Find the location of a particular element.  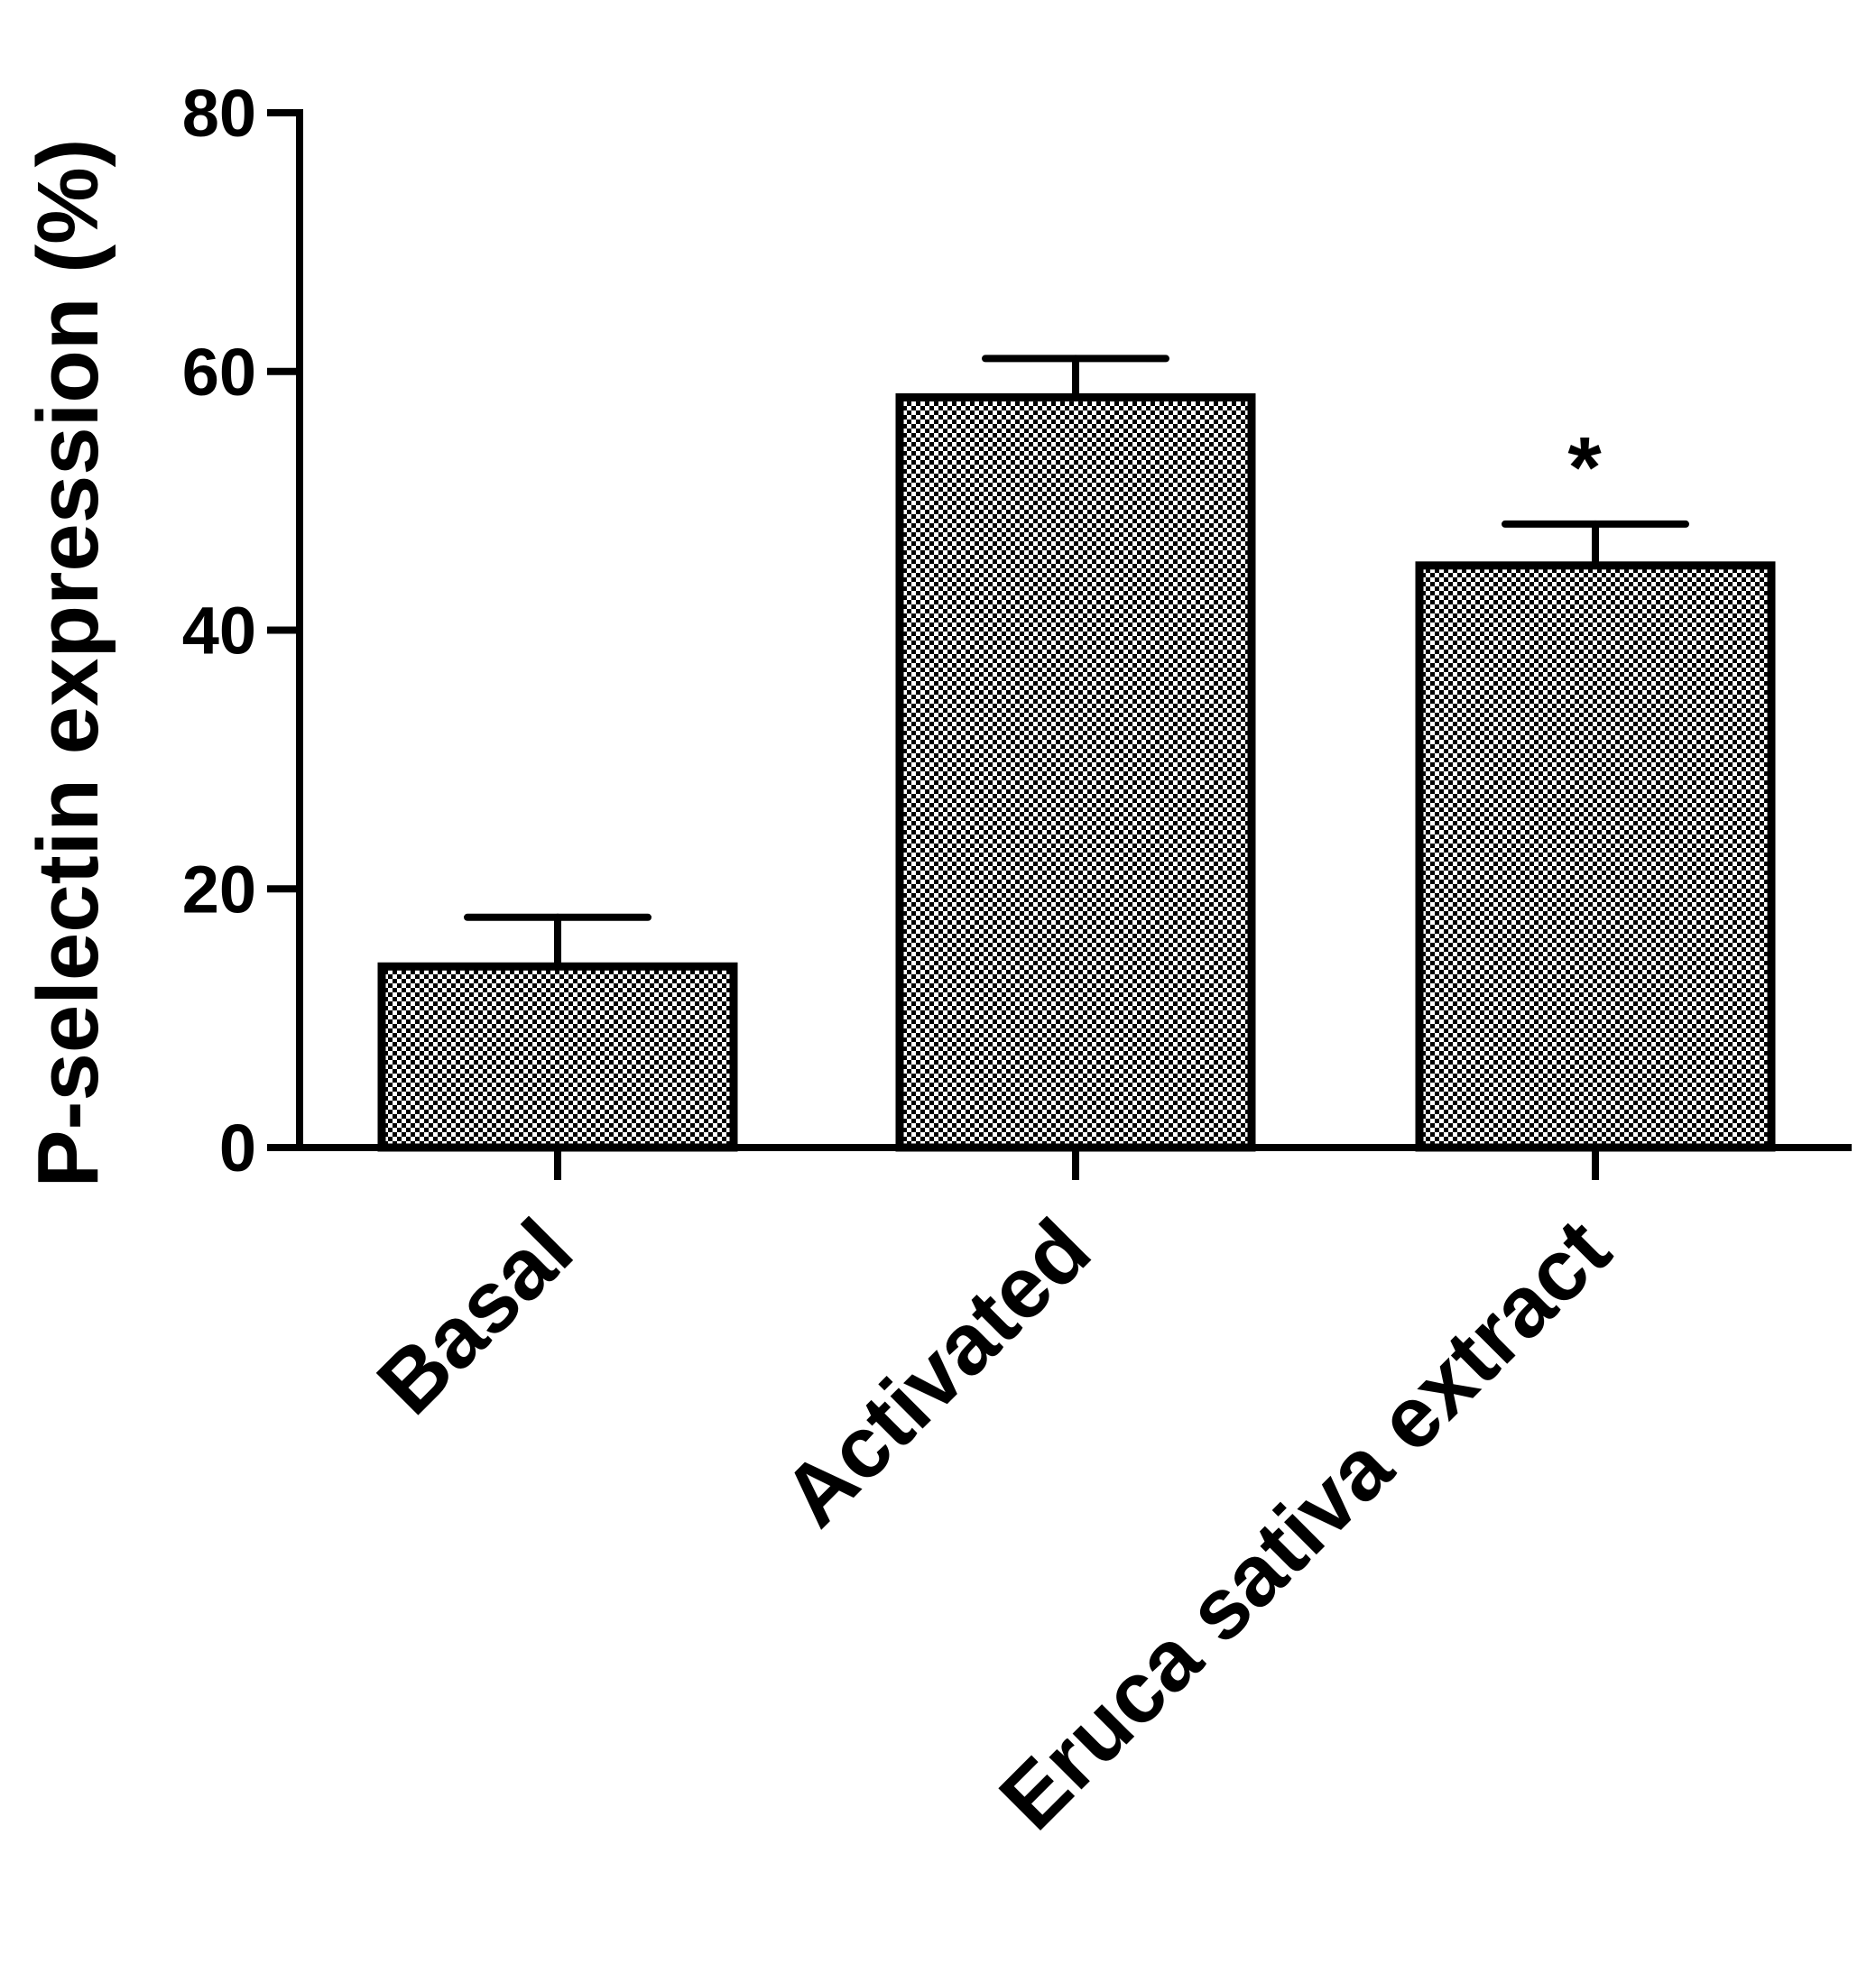

x-category-label: Basal is located at coordinates (475, 1317).